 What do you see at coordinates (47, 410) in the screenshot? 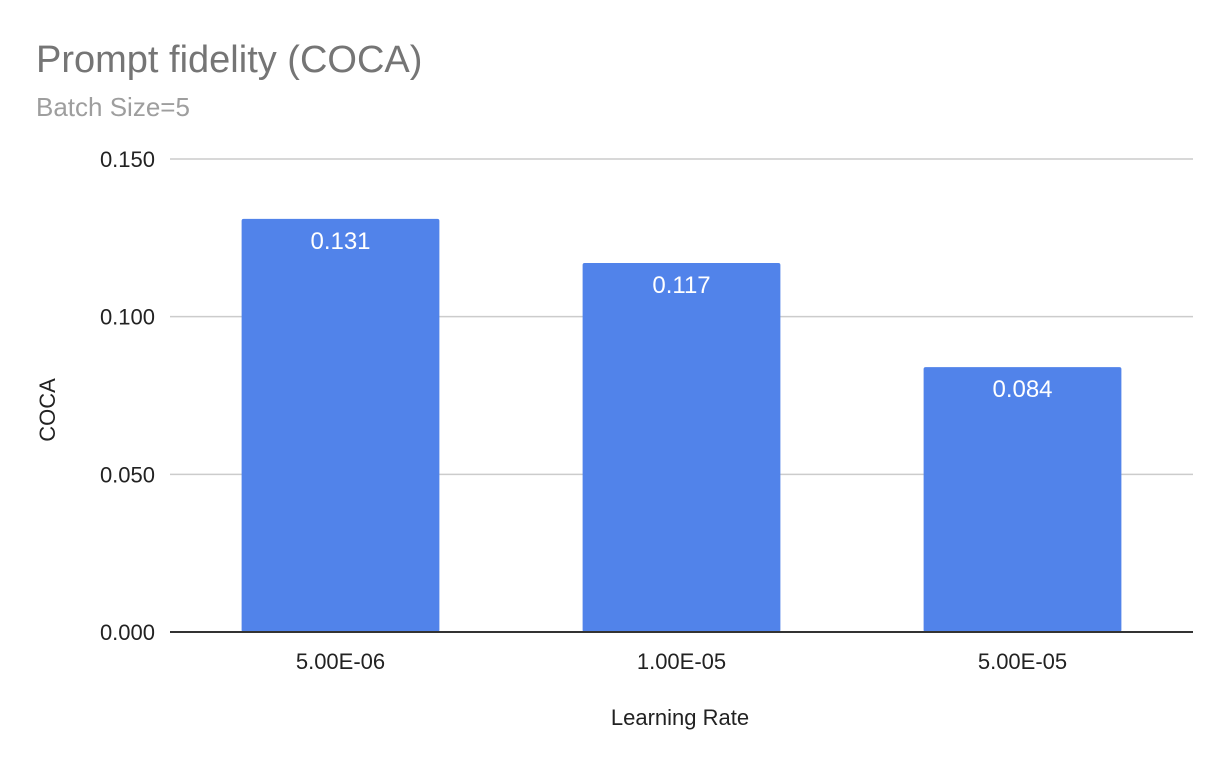
I see `y-axis-title: COCA` at bounding box center [47, 410].